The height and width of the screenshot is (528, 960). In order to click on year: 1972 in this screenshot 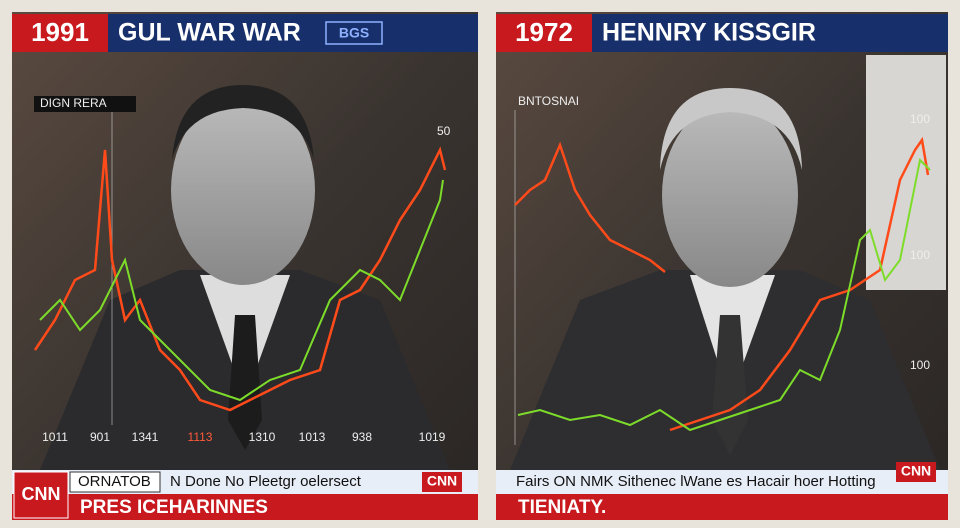, I will do `click(544, 32)`.